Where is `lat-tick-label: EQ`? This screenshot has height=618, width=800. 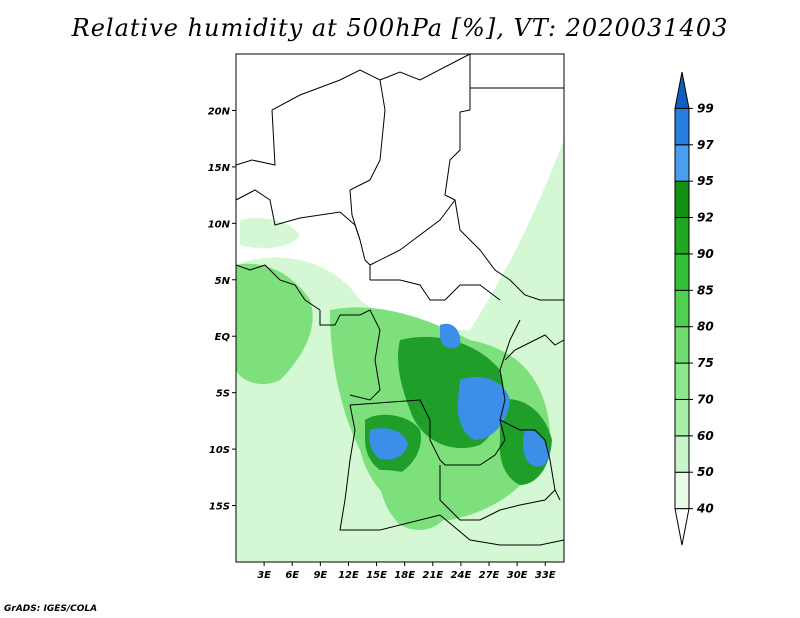
lat-tick-label: EQ is located at coordinates (223, 337).